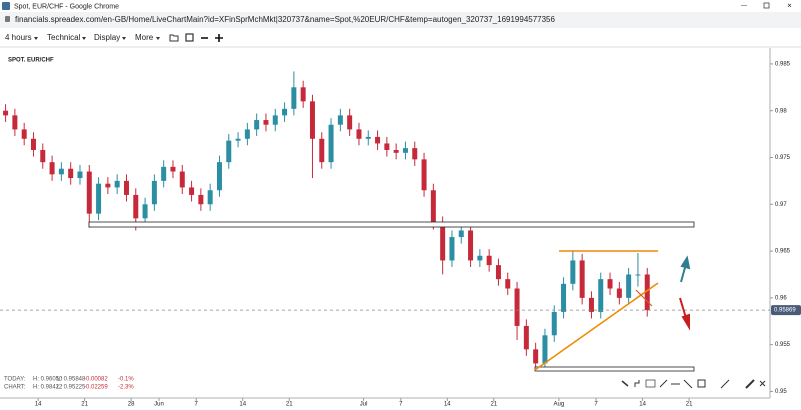  I want to click on tool-arrow, so click(625, 383).